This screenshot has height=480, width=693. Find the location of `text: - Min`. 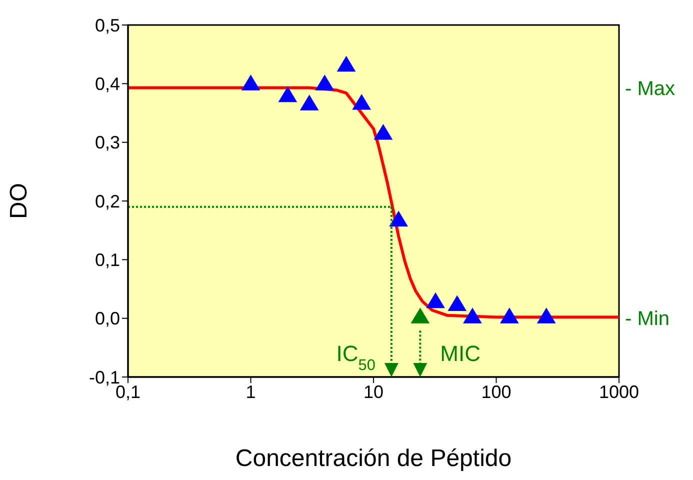

text: - Min is located at coordinates (647, 319).